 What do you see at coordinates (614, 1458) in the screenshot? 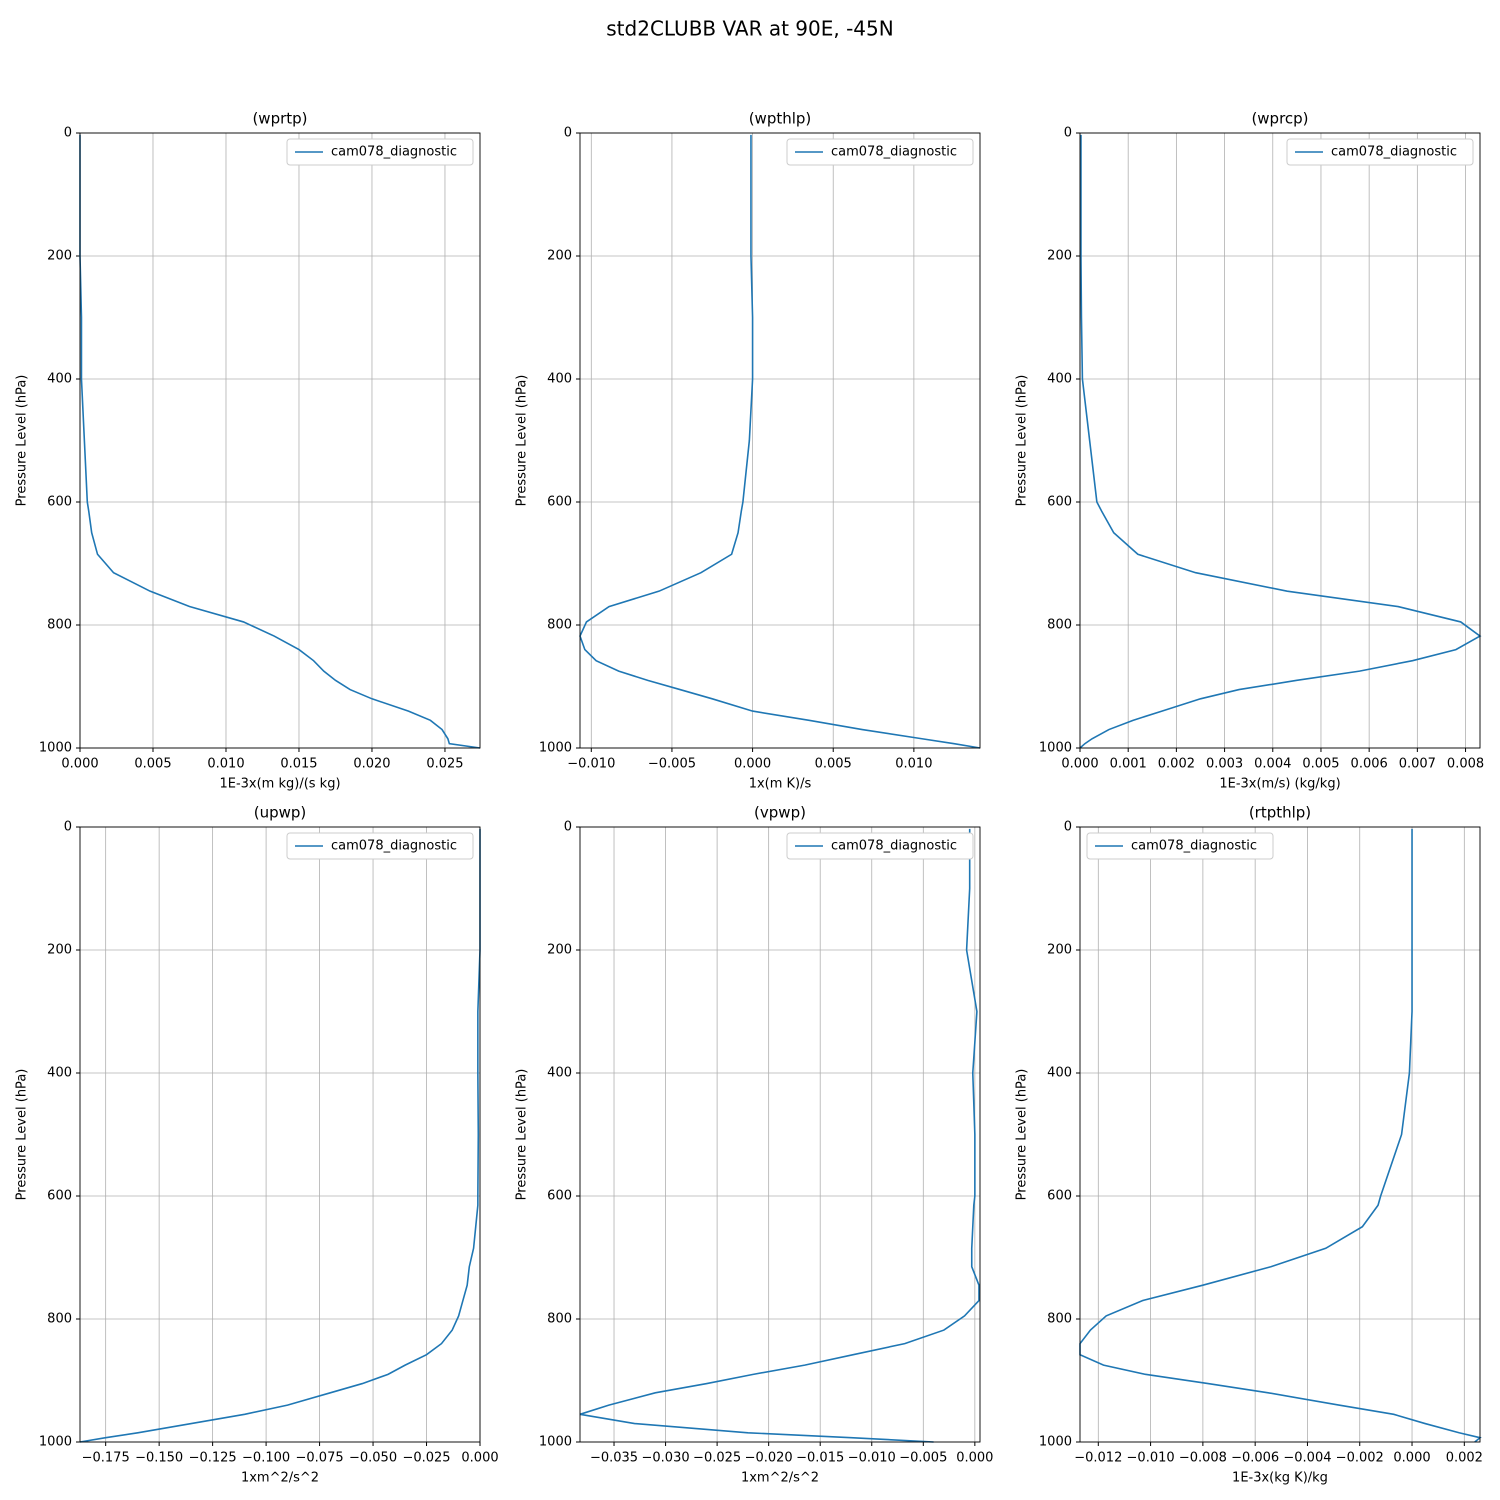
I see `x-tick-label: −0.035` at bounding box center [614, 1458].